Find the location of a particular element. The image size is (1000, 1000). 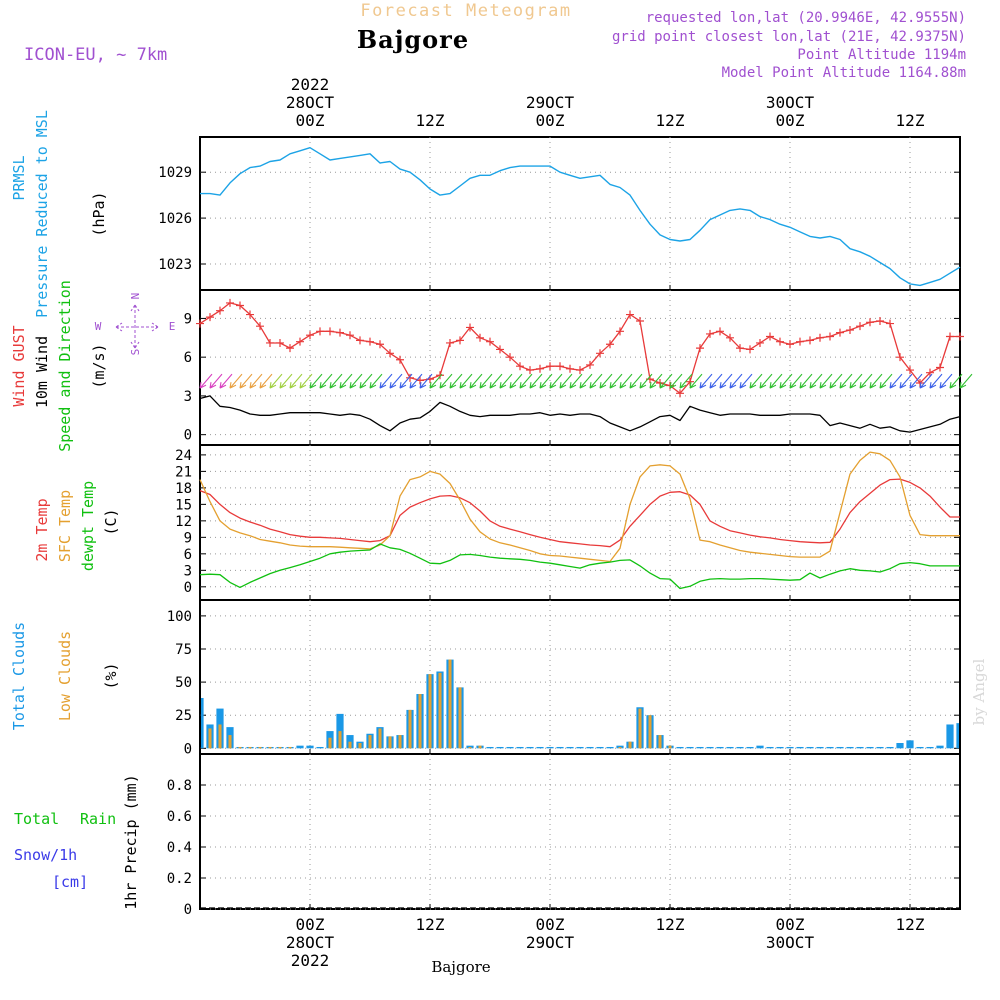

panel-frame-clouds is located at coordinates (580, 677).